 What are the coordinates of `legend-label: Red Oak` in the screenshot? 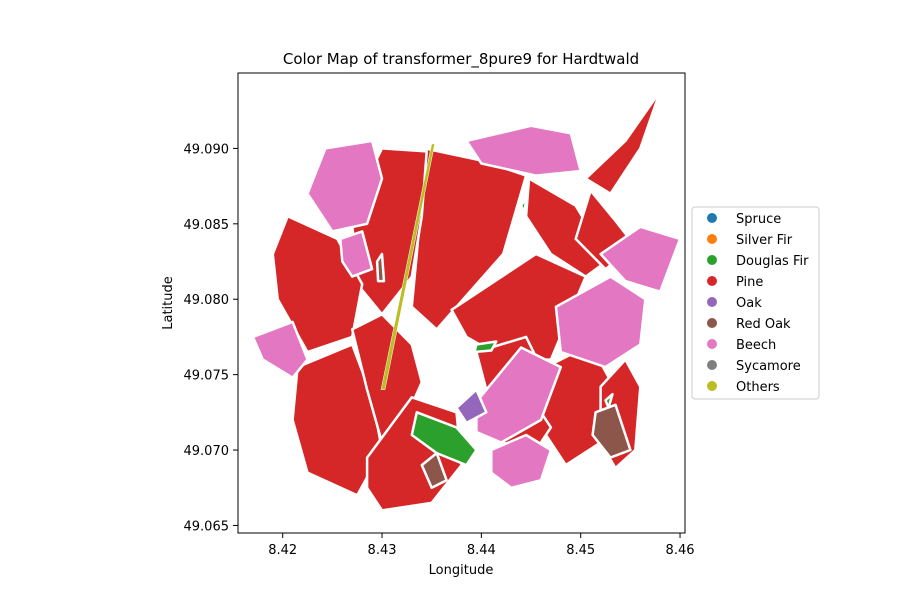 It's located at (763, 324).